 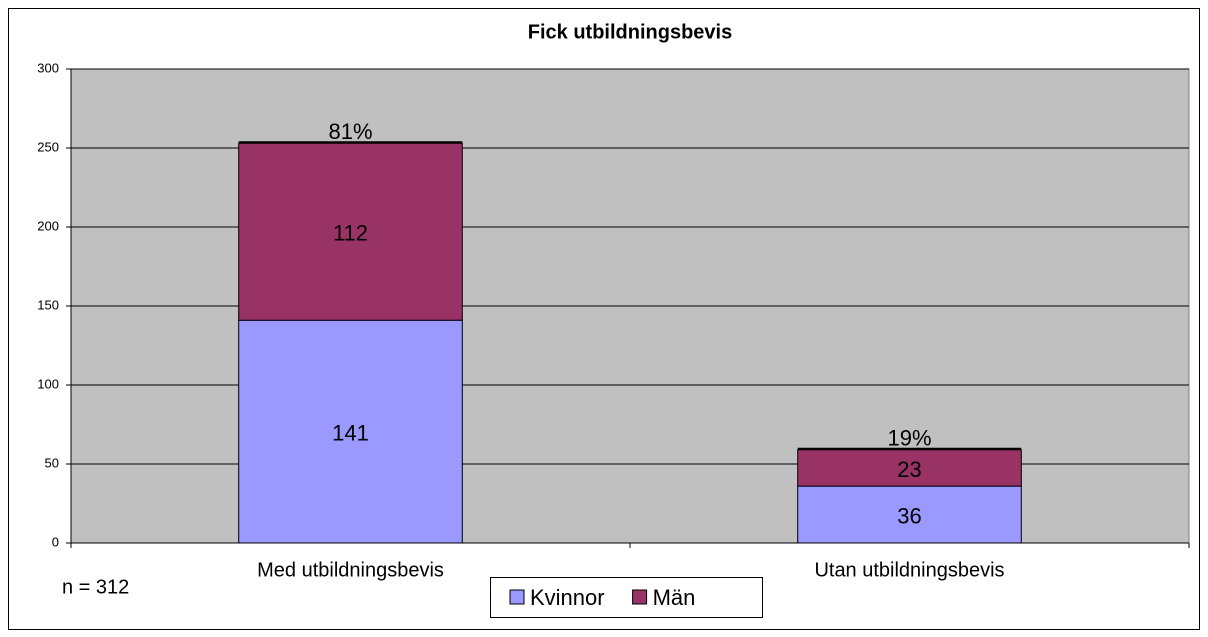 I want to click on total-label: 19%, so click(x=909, y=438).